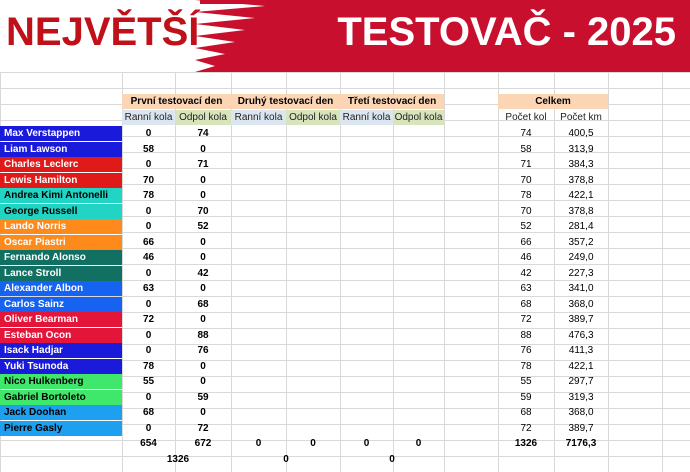 This screenshot has height=472, width=690. What do you see at coordinates (61, 366) in the screenshot?
I see `driver-name-cell: Yuki Tsunoda` at bounding box center [61, 366].